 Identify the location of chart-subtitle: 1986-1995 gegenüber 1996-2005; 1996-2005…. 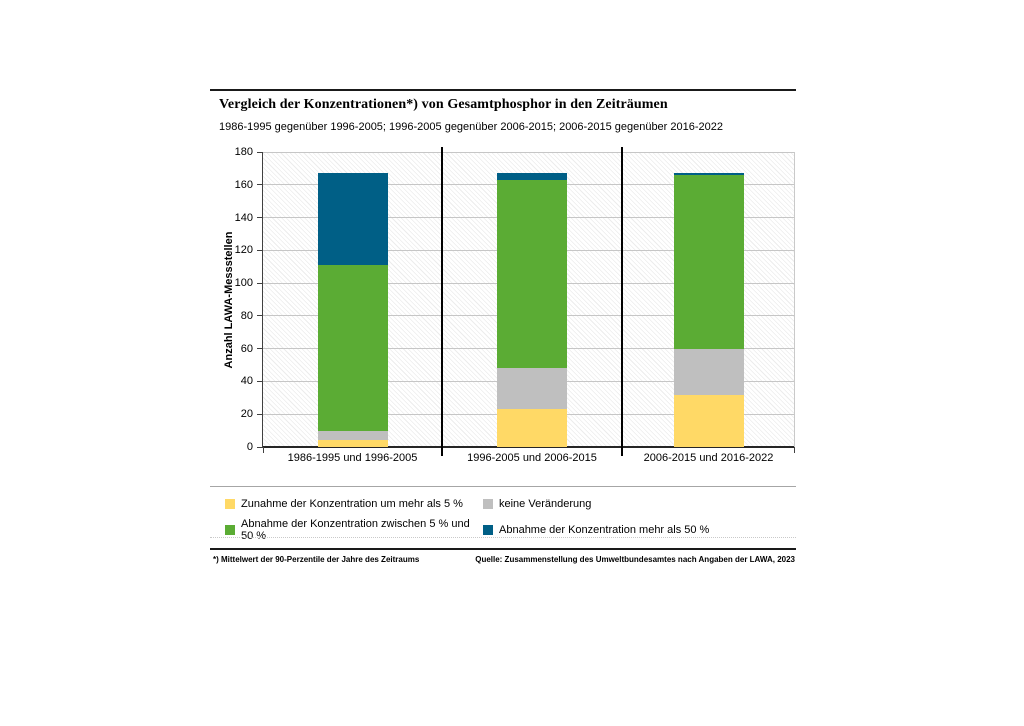
(471, 127).